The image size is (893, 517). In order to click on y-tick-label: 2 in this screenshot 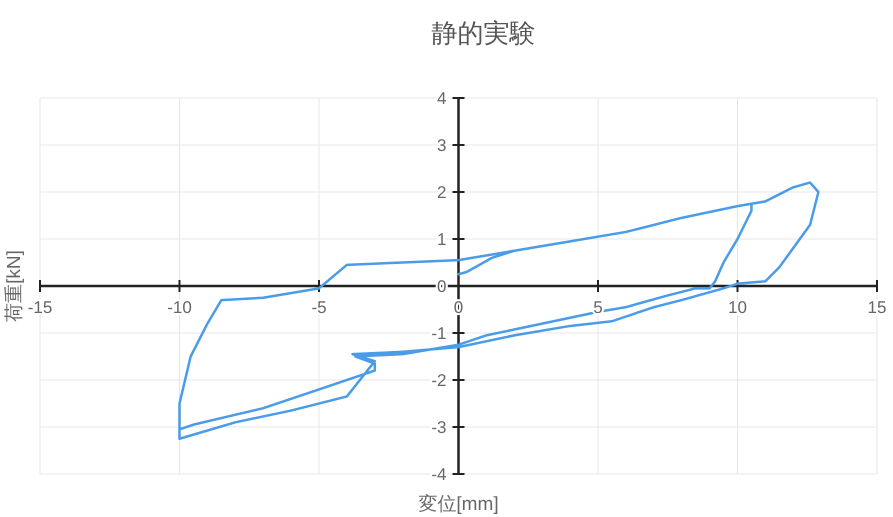, I will do `click(441, 192)`.